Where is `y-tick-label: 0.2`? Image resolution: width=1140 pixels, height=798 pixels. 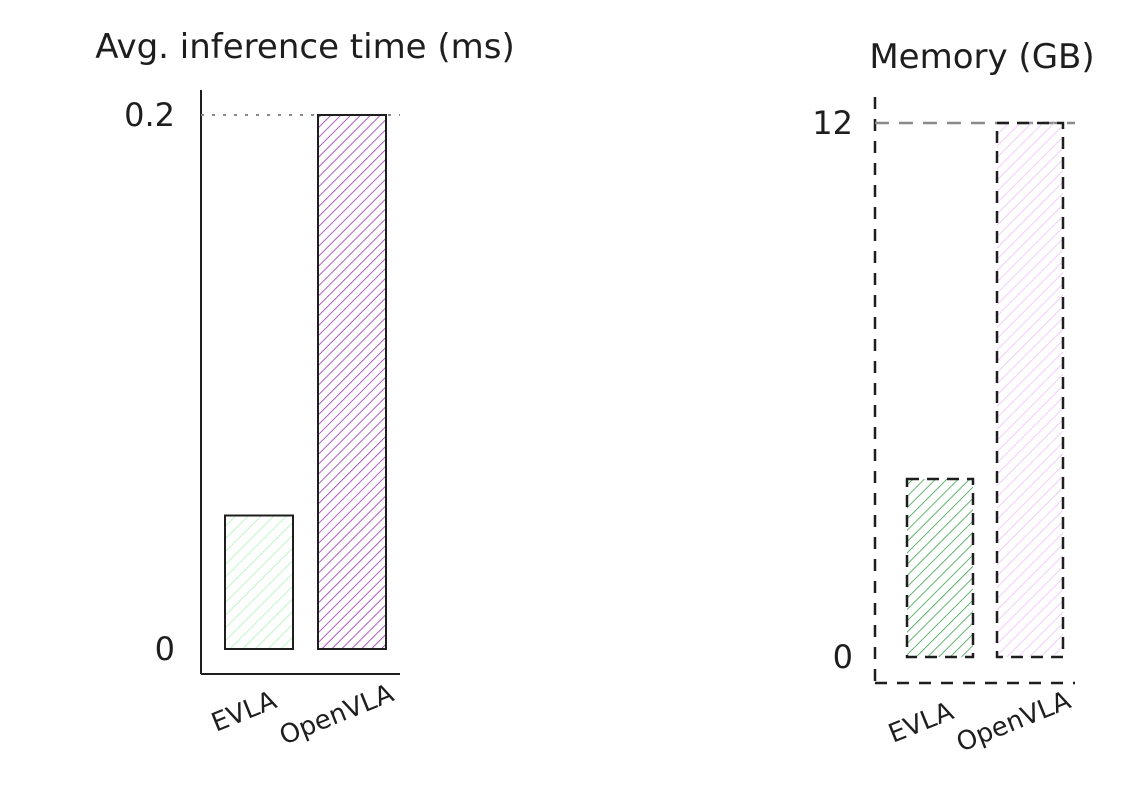 y-tick-label: 0.2 is located at coordinates (149, 115).